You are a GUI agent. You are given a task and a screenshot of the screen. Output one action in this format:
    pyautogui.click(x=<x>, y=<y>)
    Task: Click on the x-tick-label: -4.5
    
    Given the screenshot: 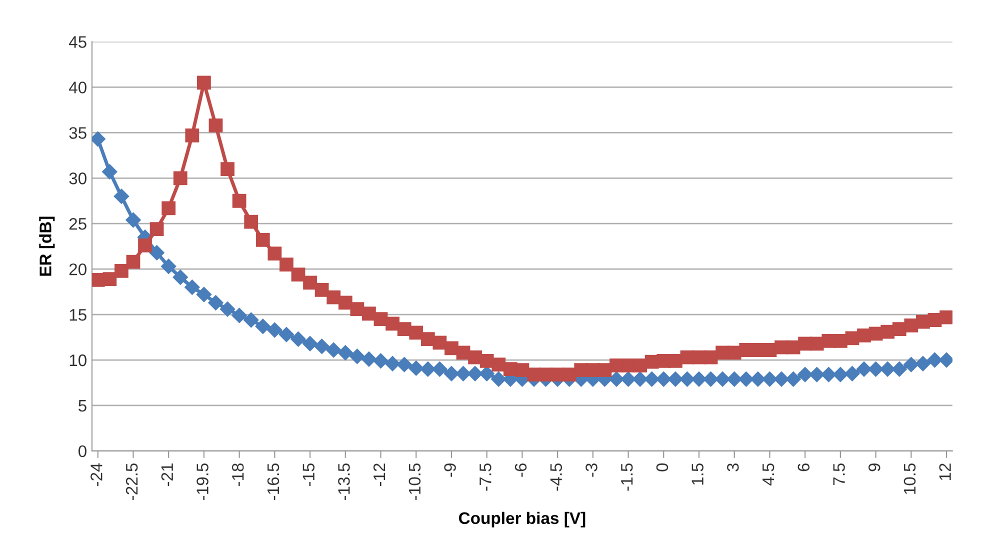 What is the action you would take?
    pyautogui.click(x=556, y=477)
    